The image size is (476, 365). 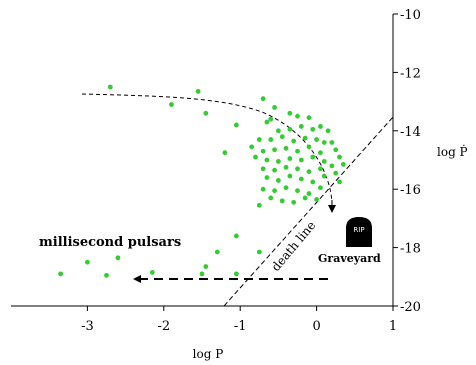 What do you see at coordinates (316, 326) in the screenshot?
I see `x-tick-label: 0` at bounding box center [316, 326].